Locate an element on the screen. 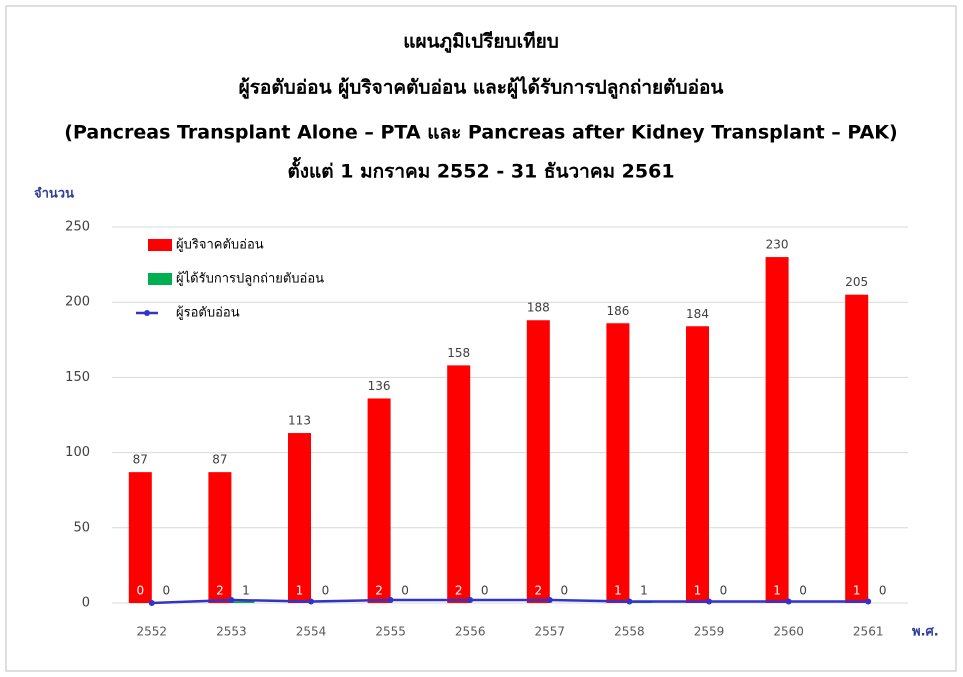 The height and width of the screenshot is (677, 963). chart-title: ตั้งแต่ 1 มกราคม 2552 - 31 ธันวาคม 2561 is located at coordinates (480, 170).